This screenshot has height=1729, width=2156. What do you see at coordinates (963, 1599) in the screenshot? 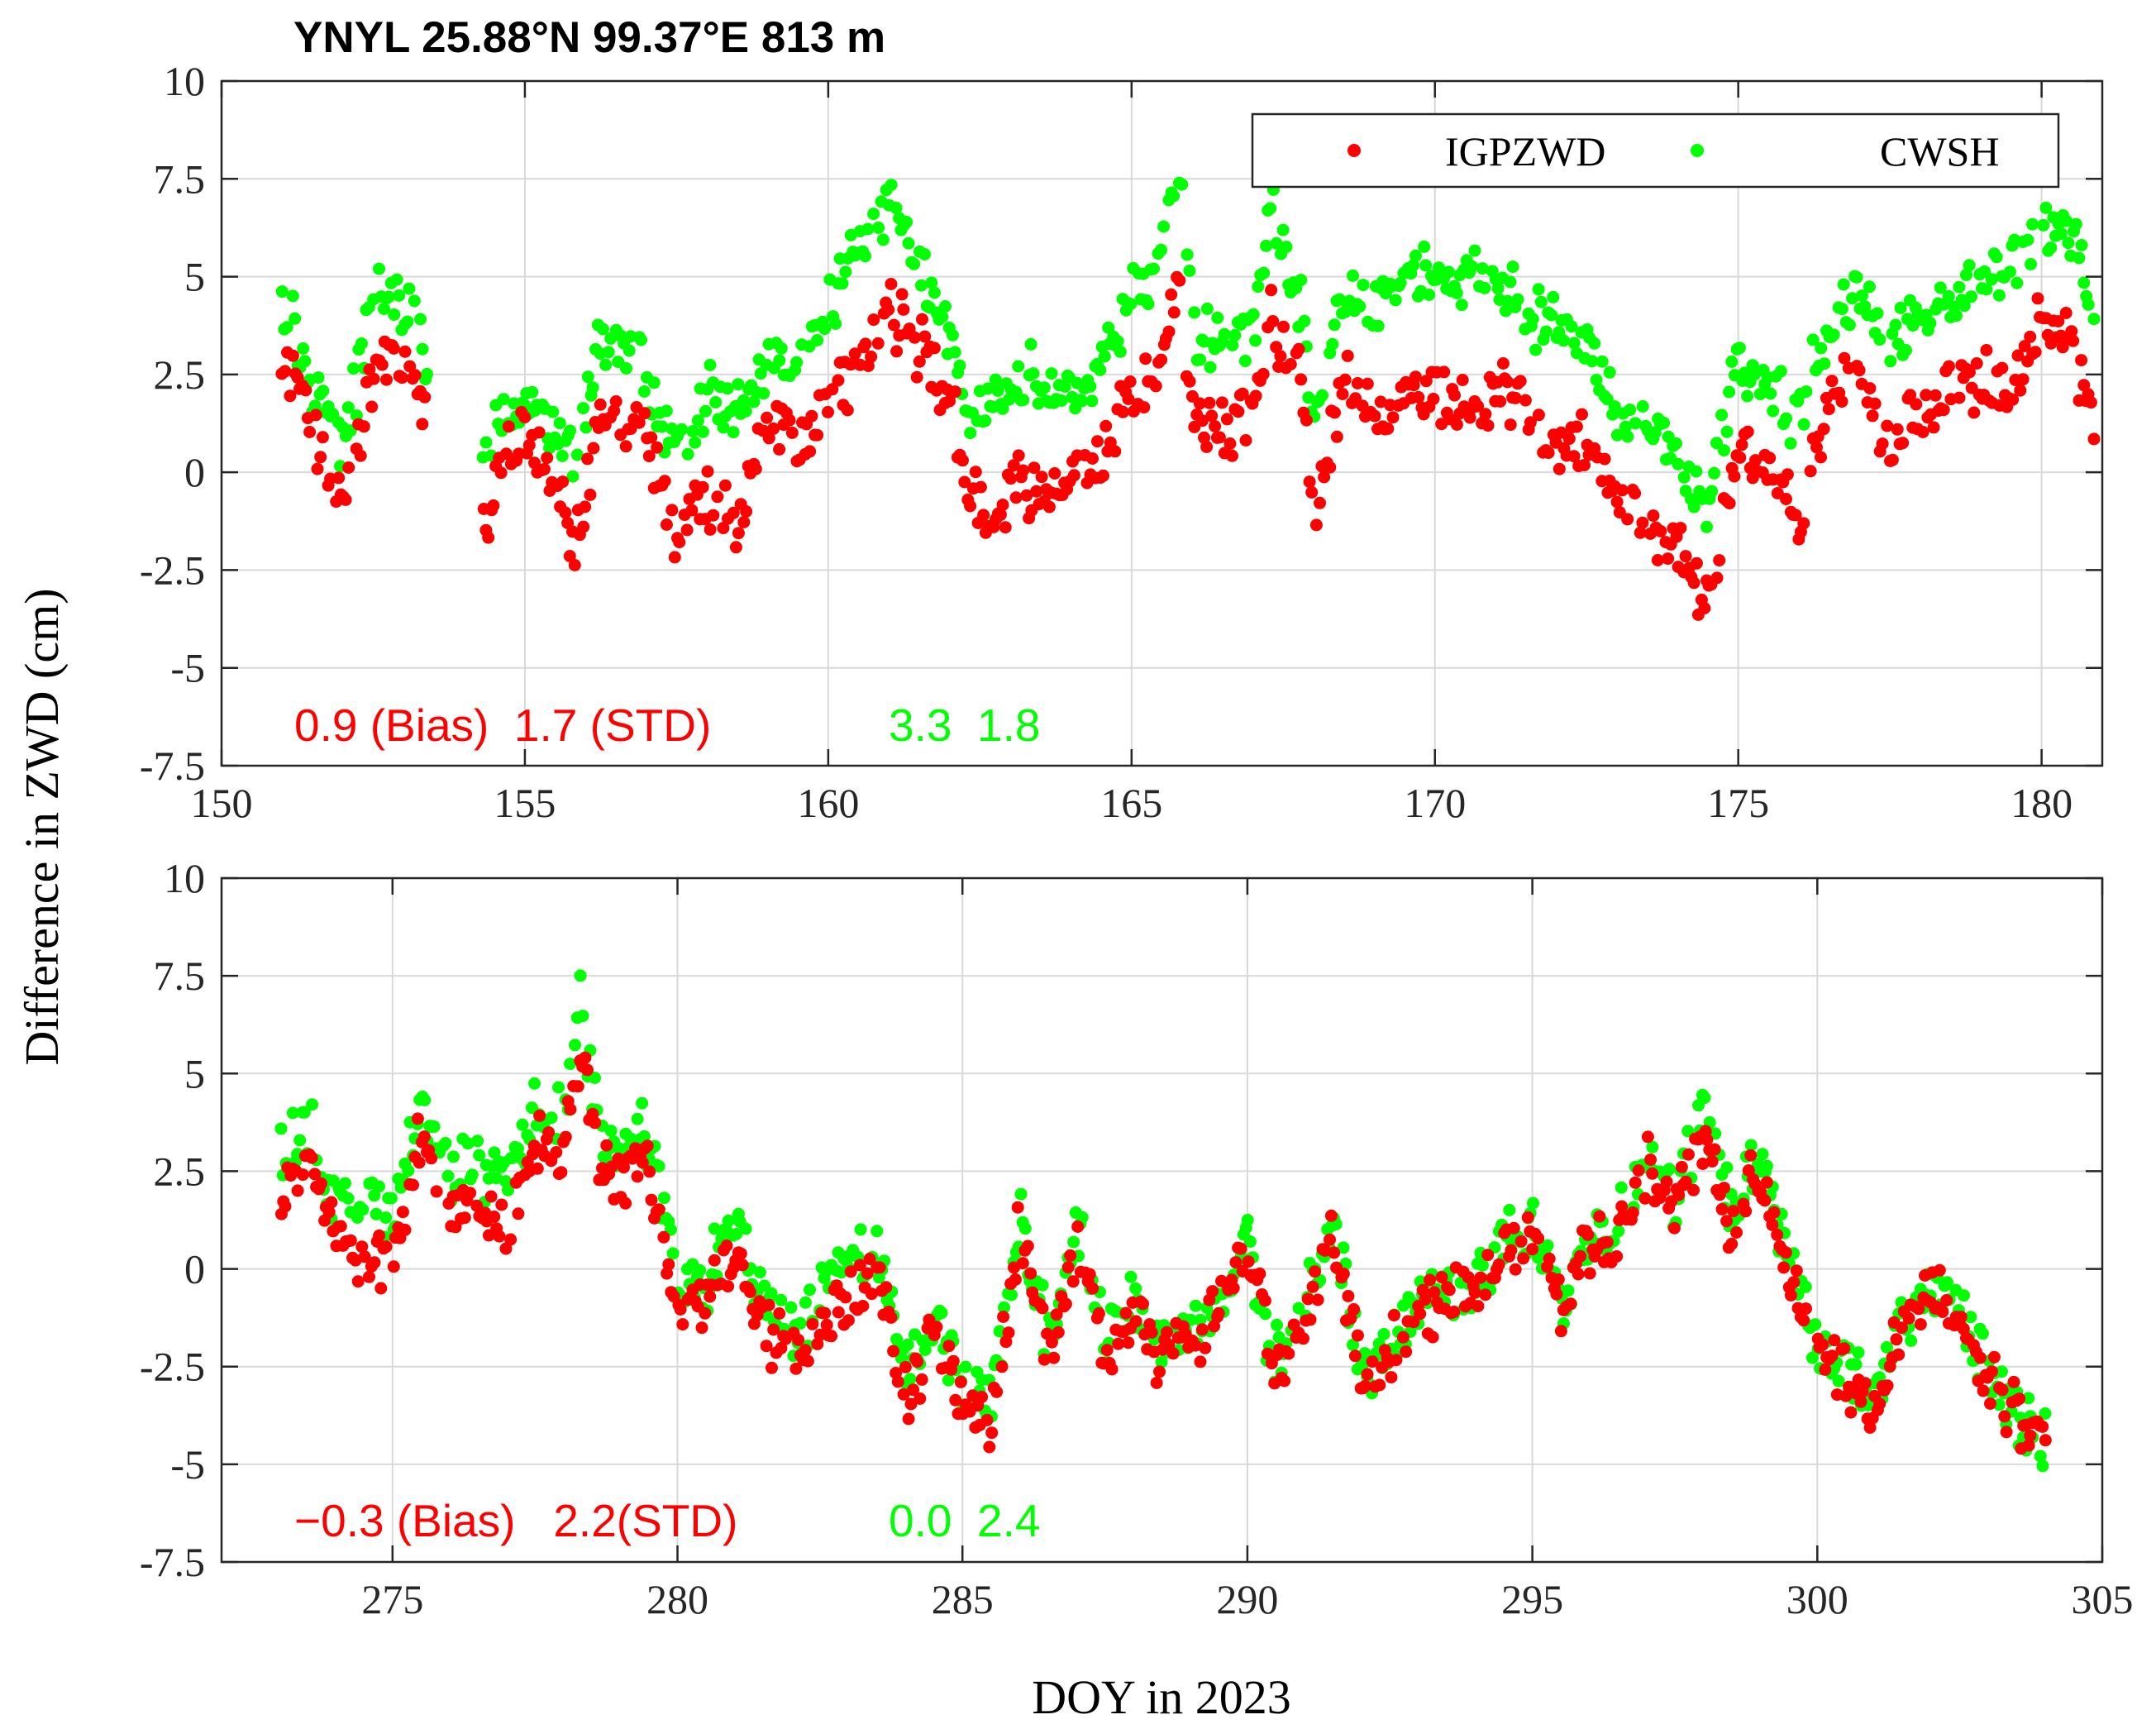
I see `bottom-xtick-label: 285` at bounding box center [963, 1599].